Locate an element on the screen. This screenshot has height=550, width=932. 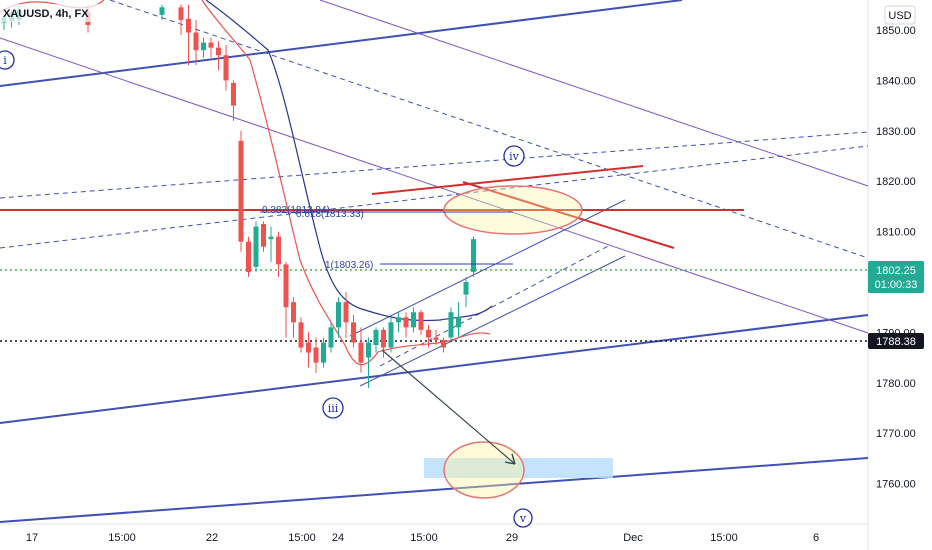
price-tick-label: 1830.00 is located at coordinates (896, 132).